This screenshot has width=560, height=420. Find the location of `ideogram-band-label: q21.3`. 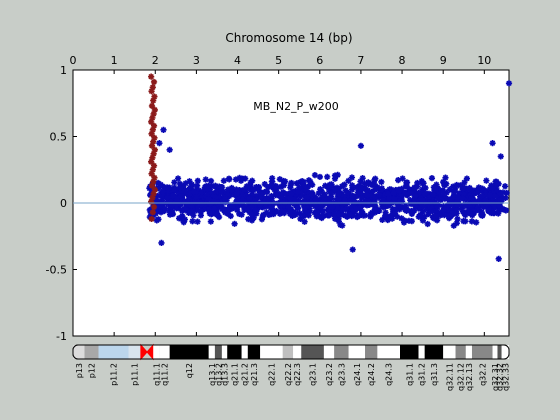

ideogram-band-label: q21.3 is located at coordinates (254, 374).